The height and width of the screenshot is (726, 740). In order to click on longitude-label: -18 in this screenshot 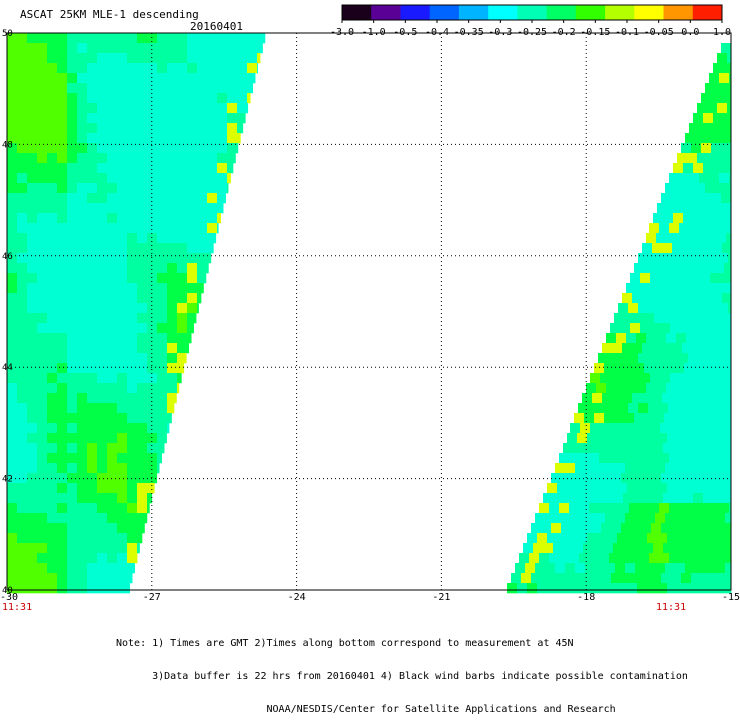, I will do `click(586, 597)`.